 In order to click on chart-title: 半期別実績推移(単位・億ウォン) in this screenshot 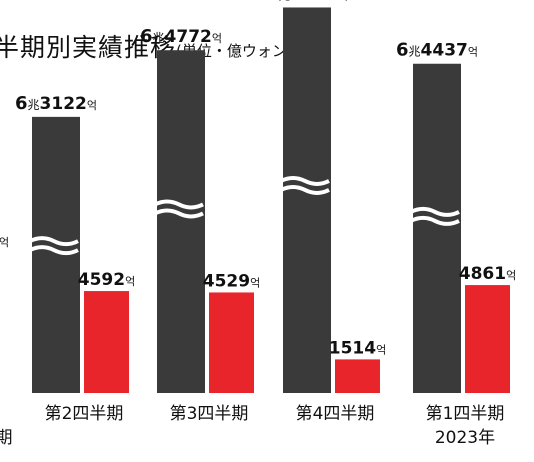, I will do `click(146, 46)`.